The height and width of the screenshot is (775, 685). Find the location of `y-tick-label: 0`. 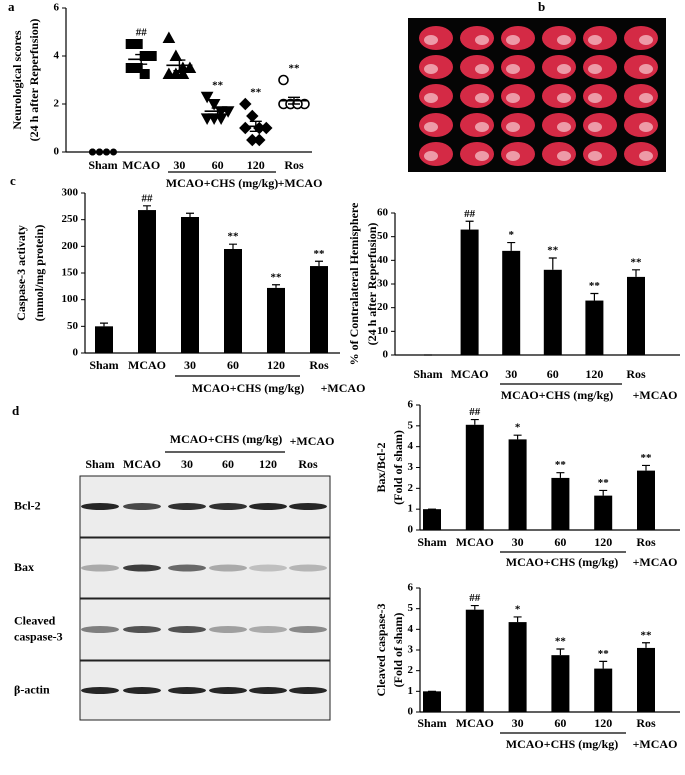

y-tick-label: 0 is located at coordinates (411, 530).